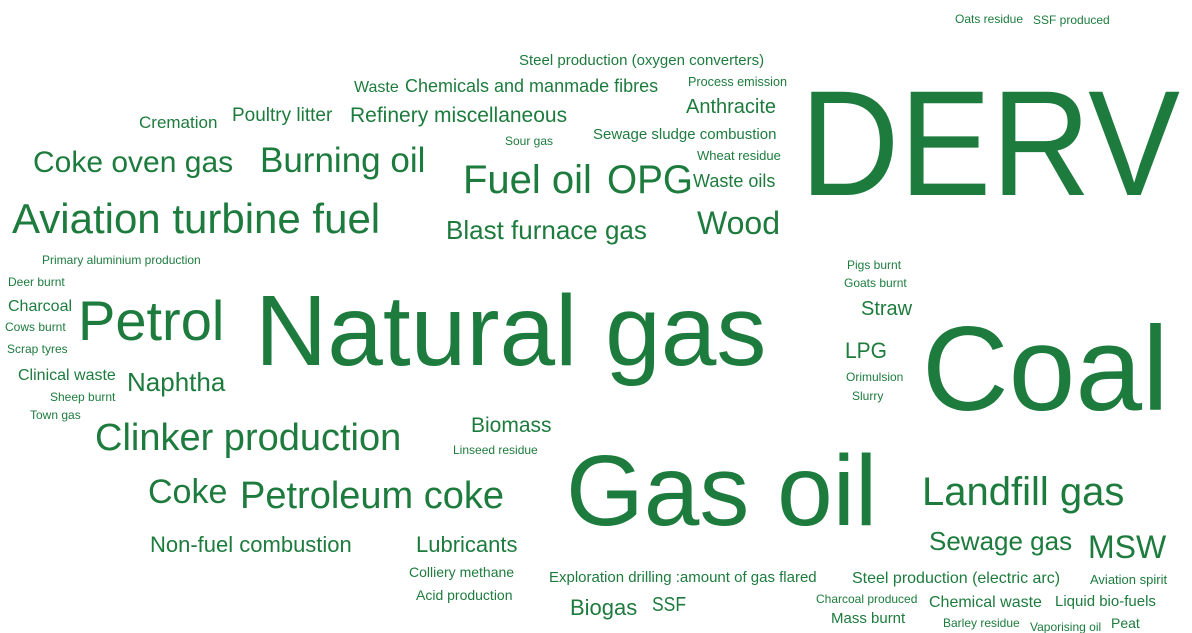 Image resolution: width=1192 pixels, height=633 pixels. I want to click on word: Wood, so click(738, 223).